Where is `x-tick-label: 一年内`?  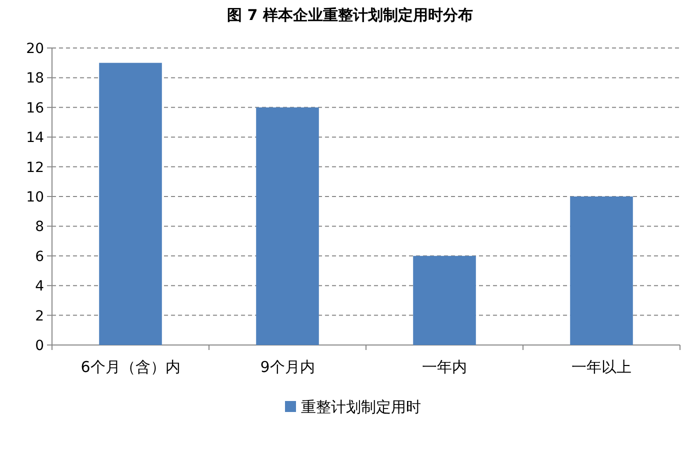 x-tick-label: 一年内 is located at coordinates (444, 367).